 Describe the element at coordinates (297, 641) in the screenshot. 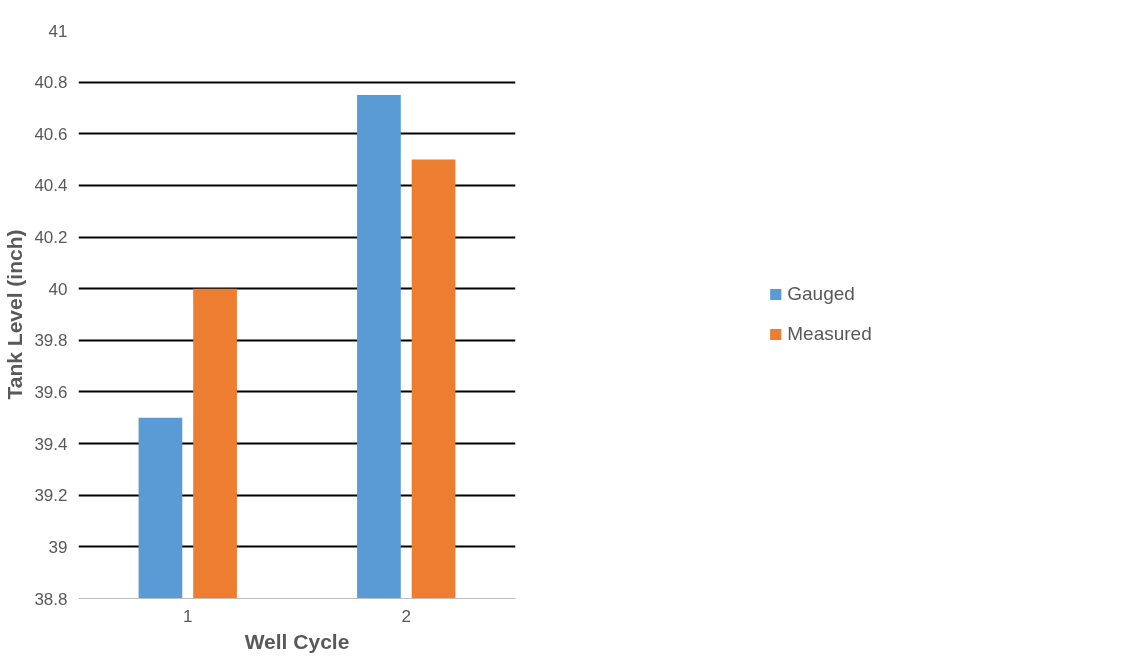

I see `x-axis-title: Well Cycle` at that location.